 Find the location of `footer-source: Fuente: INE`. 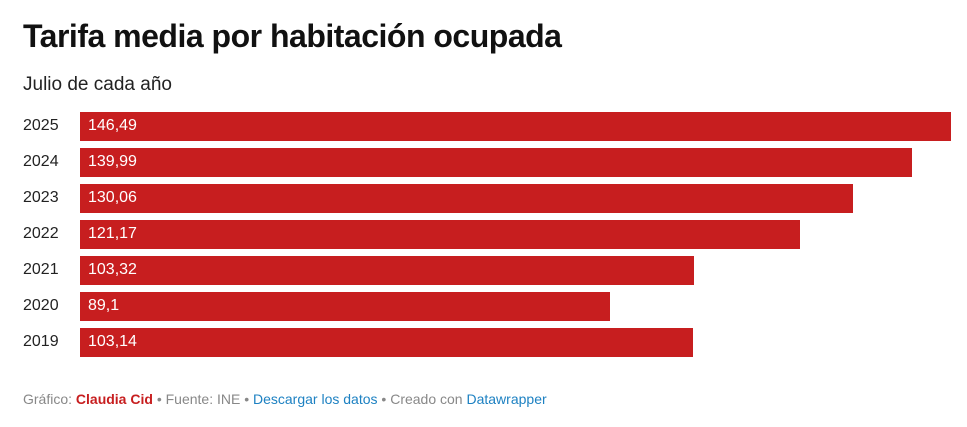

footer-source: Fuente: INE is located at coordinates (203, 399).